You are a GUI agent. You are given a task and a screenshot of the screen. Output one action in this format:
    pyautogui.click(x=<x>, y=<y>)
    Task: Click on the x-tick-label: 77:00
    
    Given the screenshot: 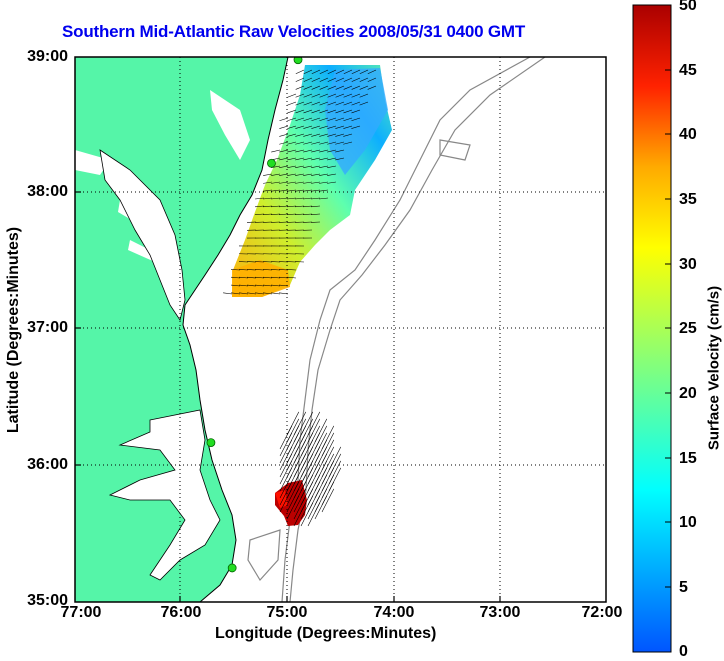 What is the action you would take?
    pyautogui.click(x=81, y=613)
    